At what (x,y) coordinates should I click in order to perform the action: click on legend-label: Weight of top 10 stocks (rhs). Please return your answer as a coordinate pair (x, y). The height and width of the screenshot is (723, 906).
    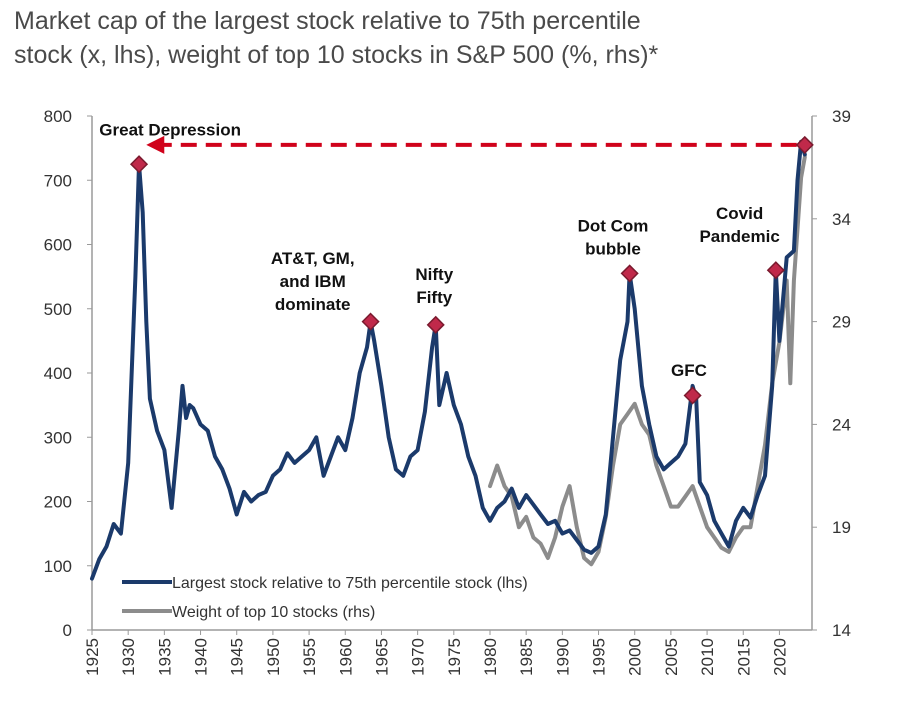
    Looking at the image, I should click on (273, 612).